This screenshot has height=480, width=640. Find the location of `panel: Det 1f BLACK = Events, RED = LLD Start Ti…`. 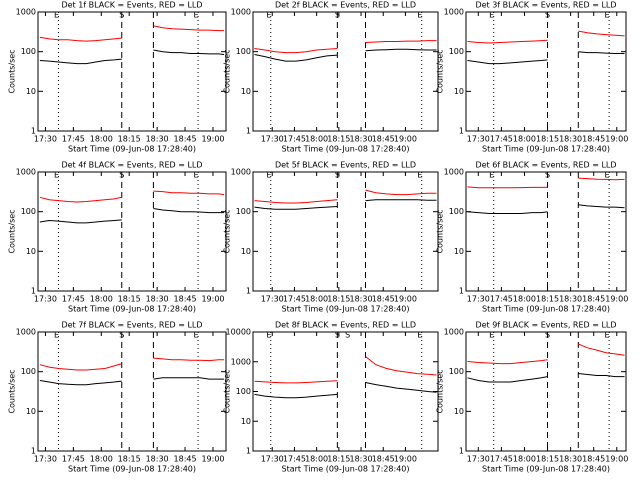

panel: Det 1f BLACK = Events, RED = LLD Start Ti… is located at coordinates (117, 77).